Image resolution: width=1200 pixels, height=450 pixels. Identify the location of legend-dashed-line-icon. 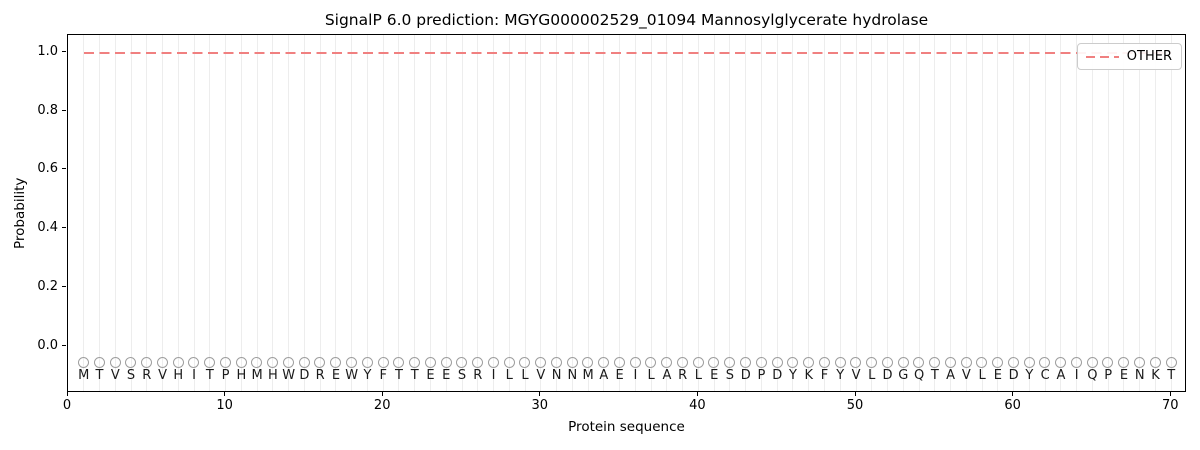
(1102, 56).